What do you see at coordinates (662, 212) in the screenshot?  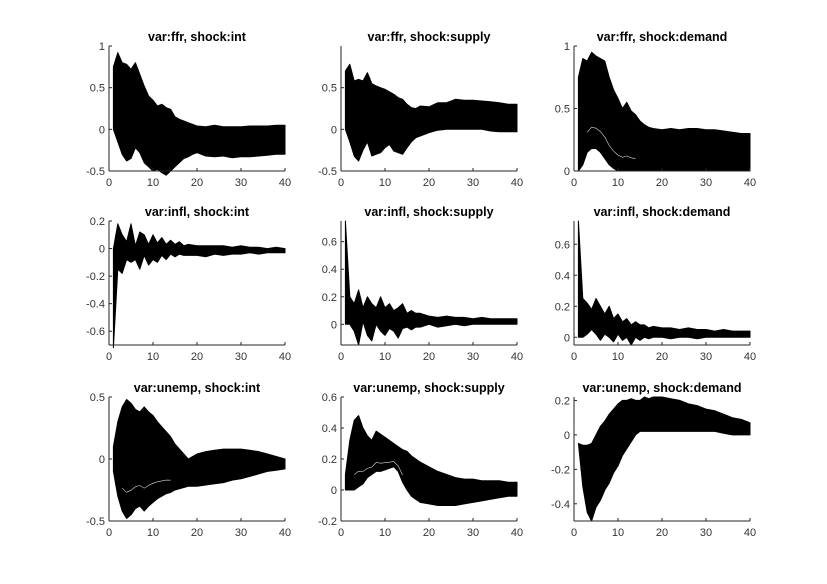 I see `subplot-title: var:infl, shock:demand` at bounding box center [662, 212].